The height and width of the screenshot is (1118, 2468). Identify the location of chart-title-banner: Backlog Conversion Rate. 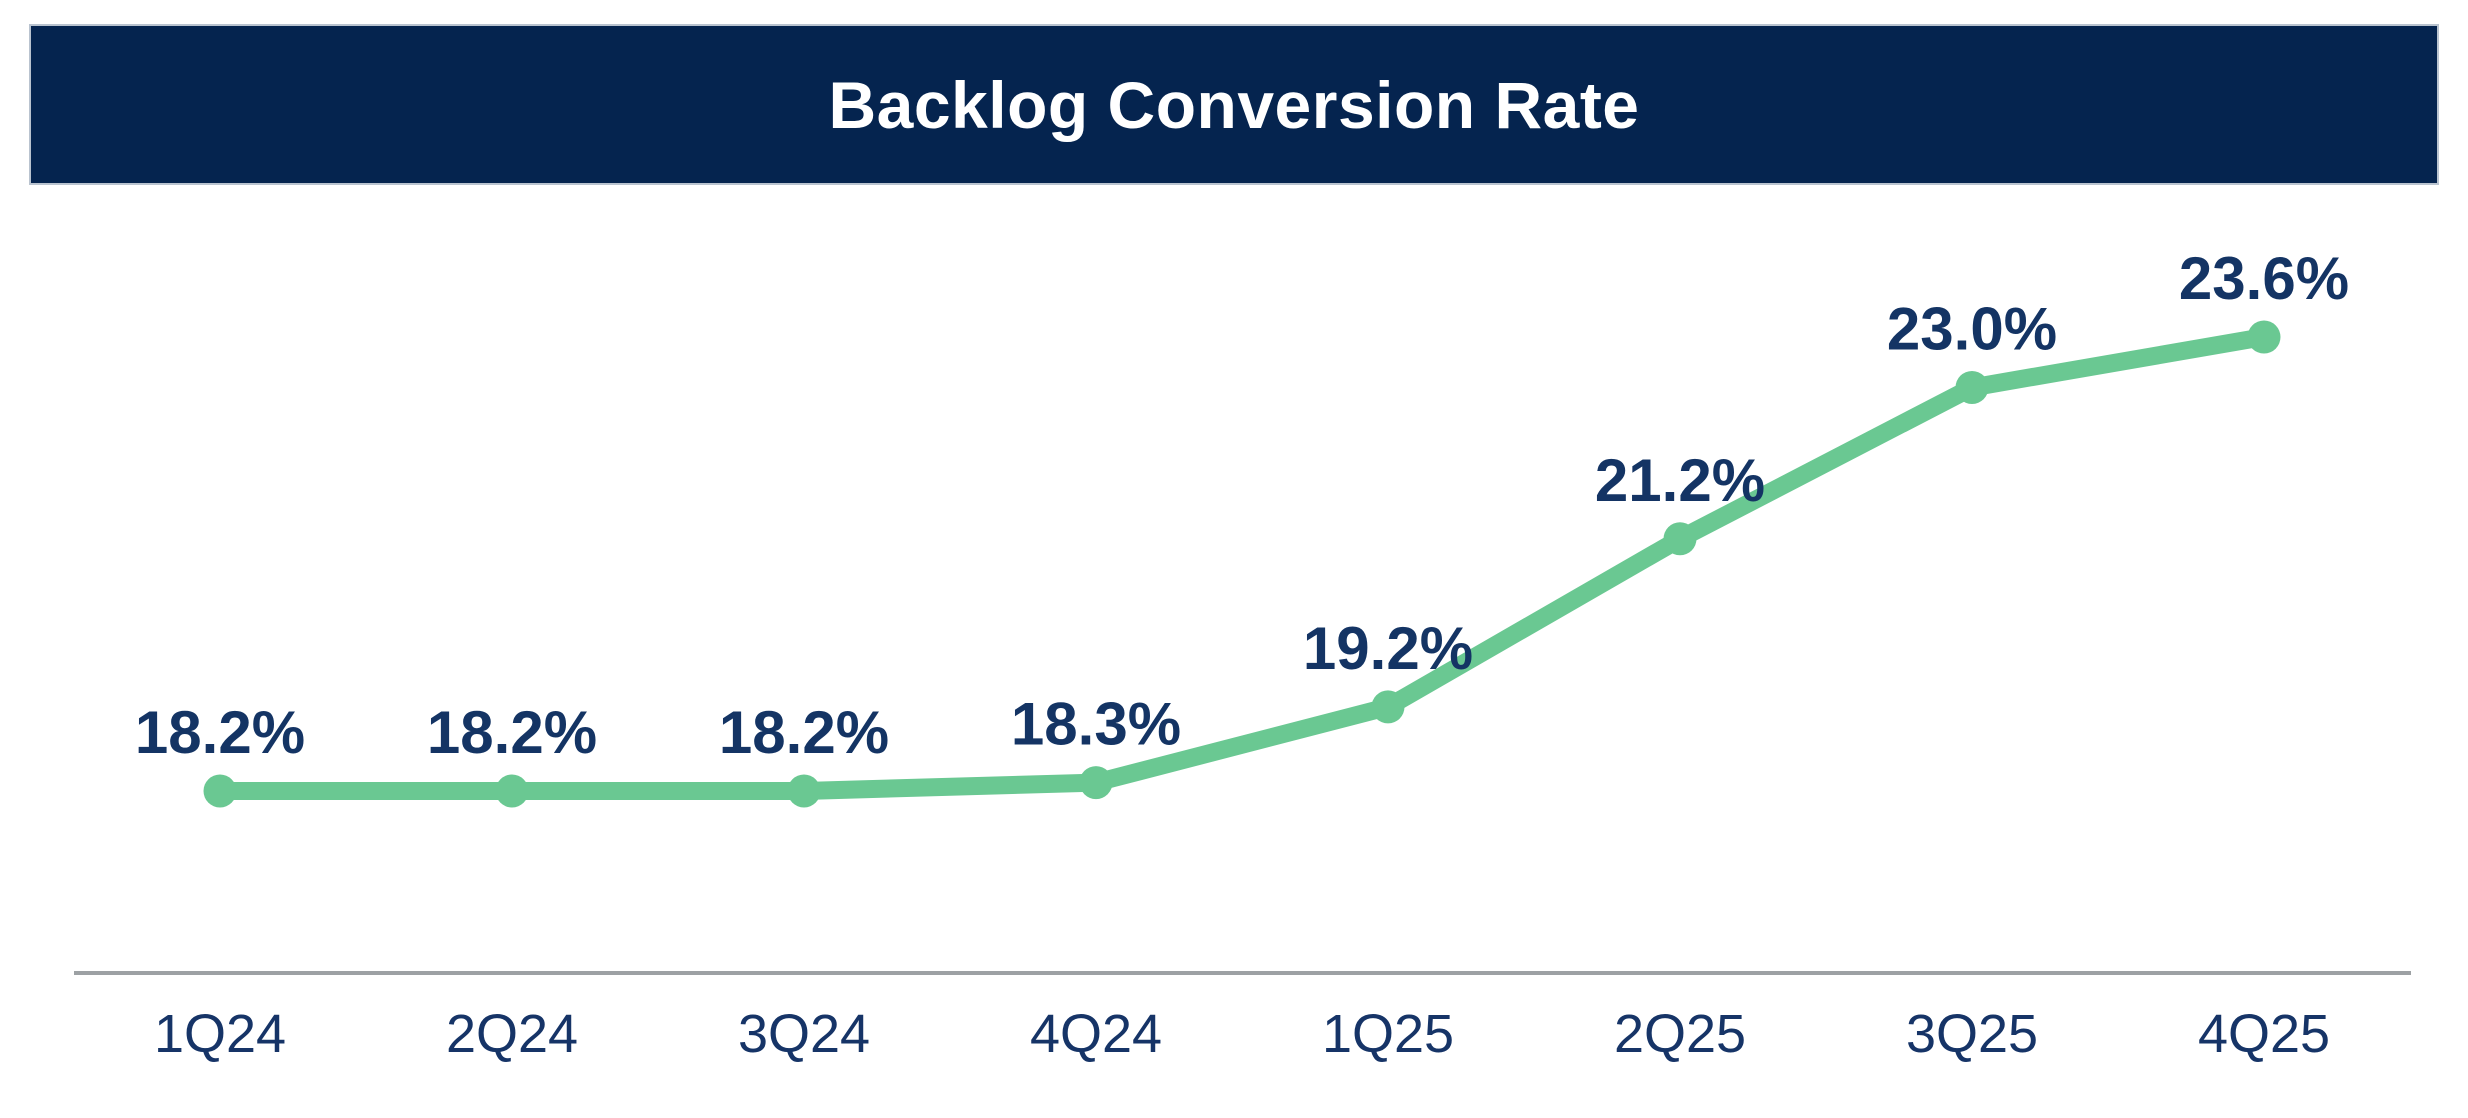
(1234, 104).